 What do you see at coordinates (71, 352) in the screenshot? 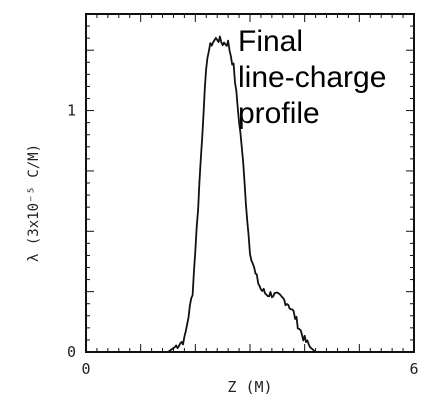
I see `y-tick-label: 0` at bounding box center [71, 352].